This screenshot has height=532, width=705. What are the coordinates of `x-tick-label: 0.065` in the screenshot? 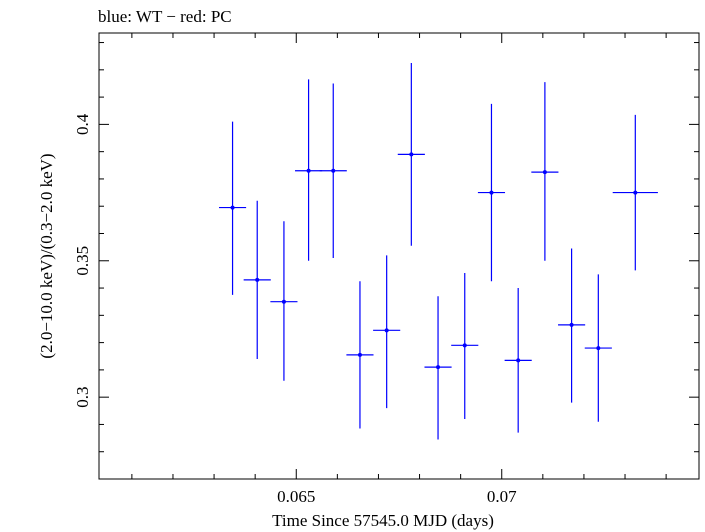 It's located at (296, 496).